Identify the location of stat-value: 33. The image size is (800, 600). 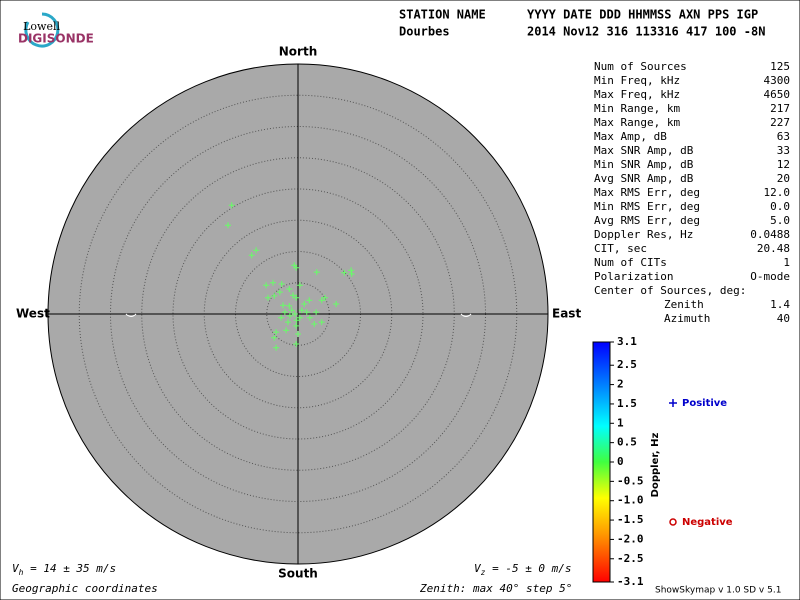
(783, 150).